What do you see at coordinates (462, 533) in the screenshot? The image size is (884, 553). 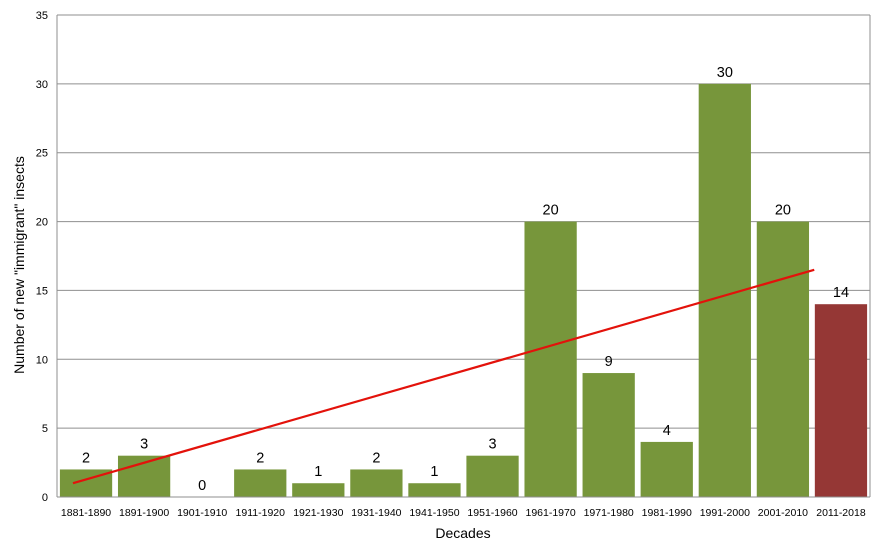 I see `x-axis-title: Decades` at bounding box center [462, 533].